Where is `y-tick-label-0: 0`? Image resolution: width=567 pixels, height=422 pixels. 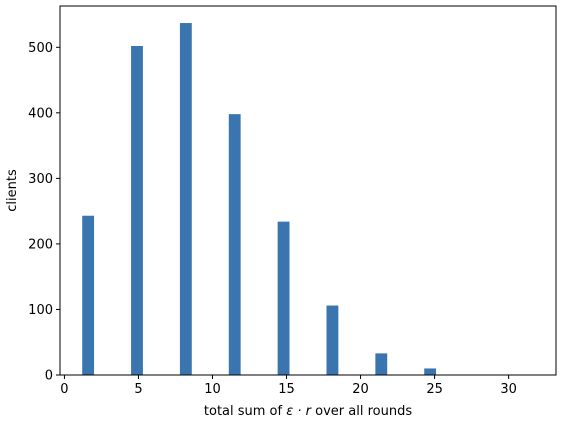 y-tick-label-0: 0 is located at coordinates (49, 376).